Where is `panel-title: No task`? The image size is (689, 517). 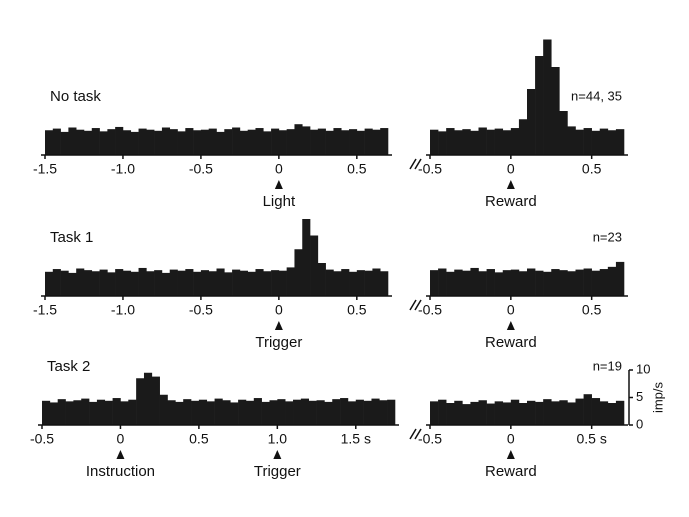
panel-title: No task is located at coordinates (75, 96).